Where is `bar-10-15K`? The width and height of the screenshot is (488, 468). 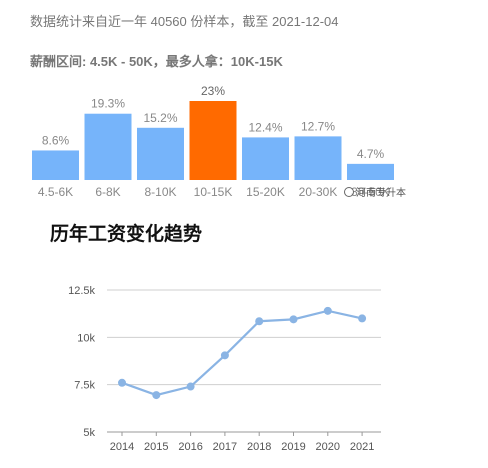
bar-10-15K is located at coordinates (213, 140).